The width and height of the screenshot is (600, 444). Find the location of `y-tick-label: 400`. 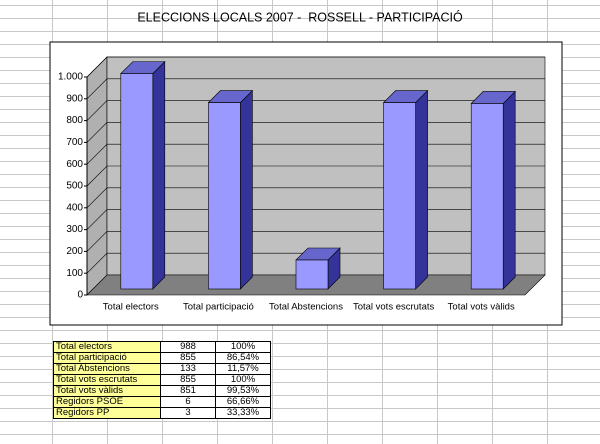

y-tick-label: 400 is located at coordinates (74, 207).